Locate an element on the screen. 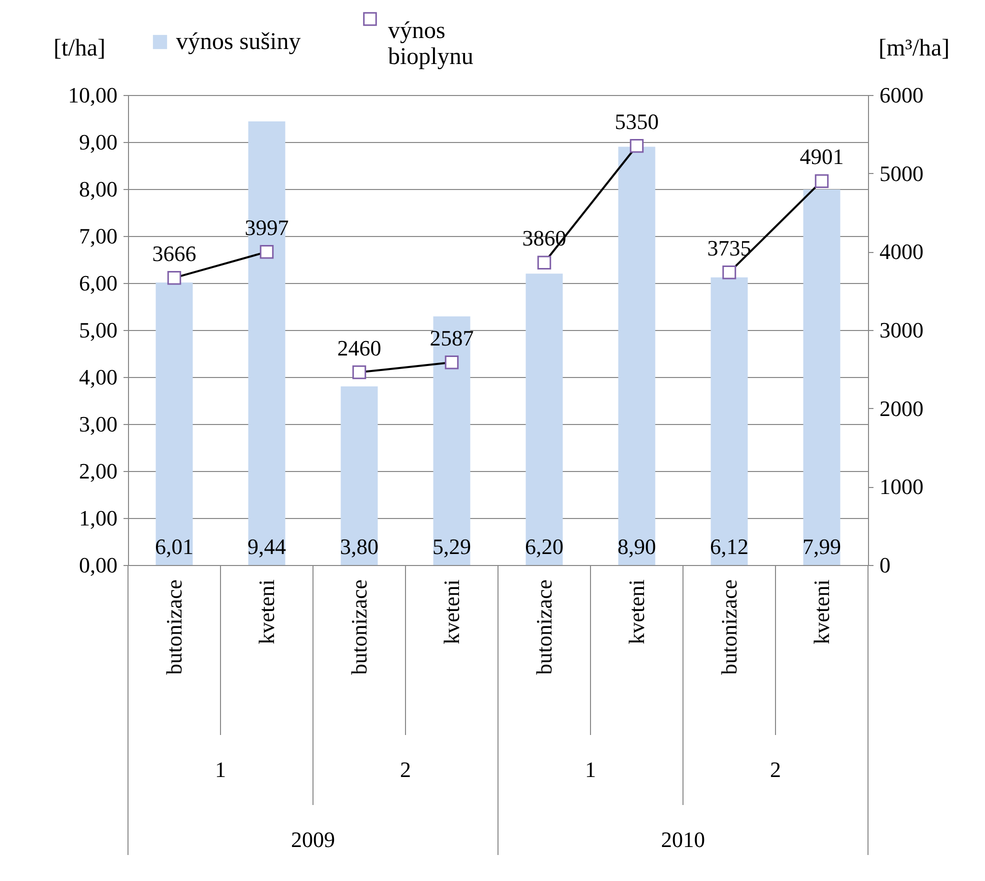 This screenshot has height=881, width=985. data-label: 7,99 is located at coordinates (821, 546).